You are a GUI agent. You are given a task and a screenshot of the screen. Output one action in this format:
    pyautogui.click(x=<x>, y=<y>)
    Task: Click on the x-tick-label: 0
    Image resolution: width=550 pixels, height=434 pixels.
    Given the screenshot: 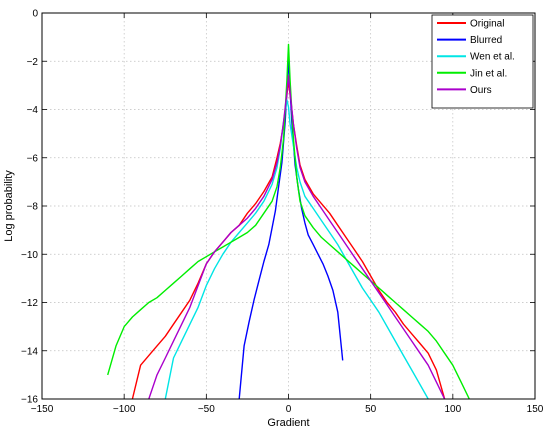 What is the action you would take?
    pyautogui.click(x=289, y=409)
    